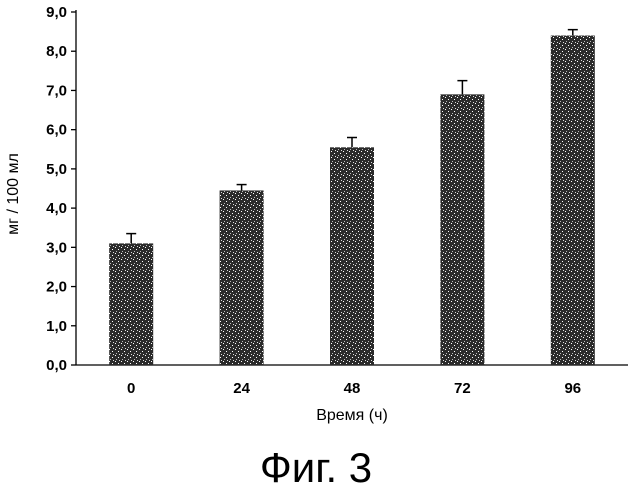  Describe the element at coordinates (56, 208) in the screenshot. I see `y-tick-label: 4,0` at that location.